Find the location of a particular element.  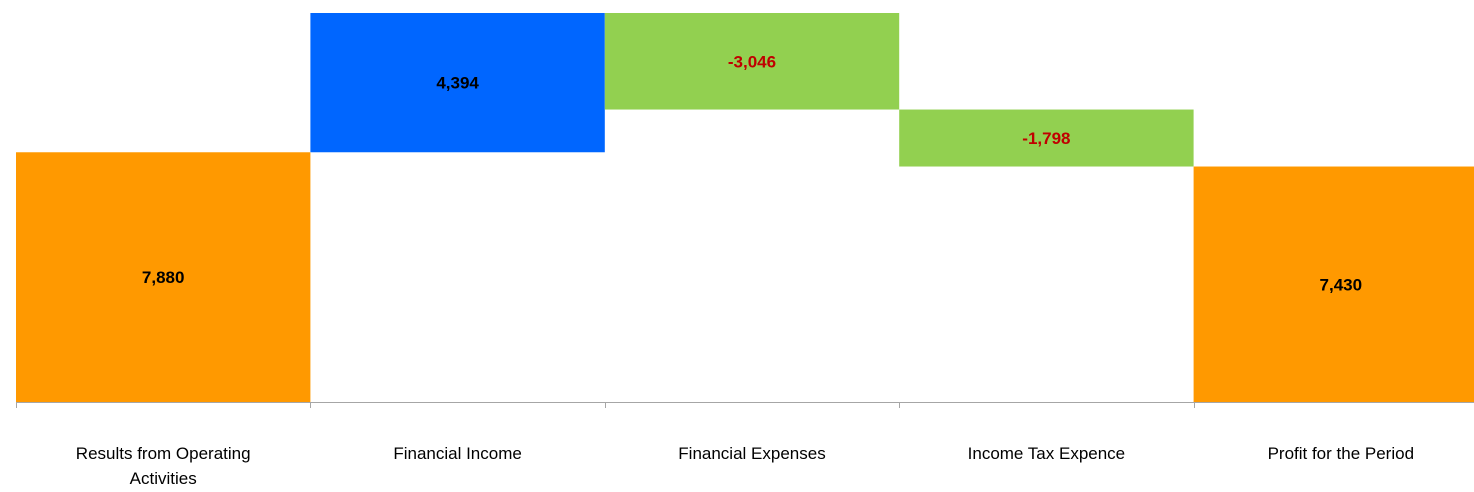

category-label-4-line-0: Profit for the Period is located at coordinates (1341, 453).